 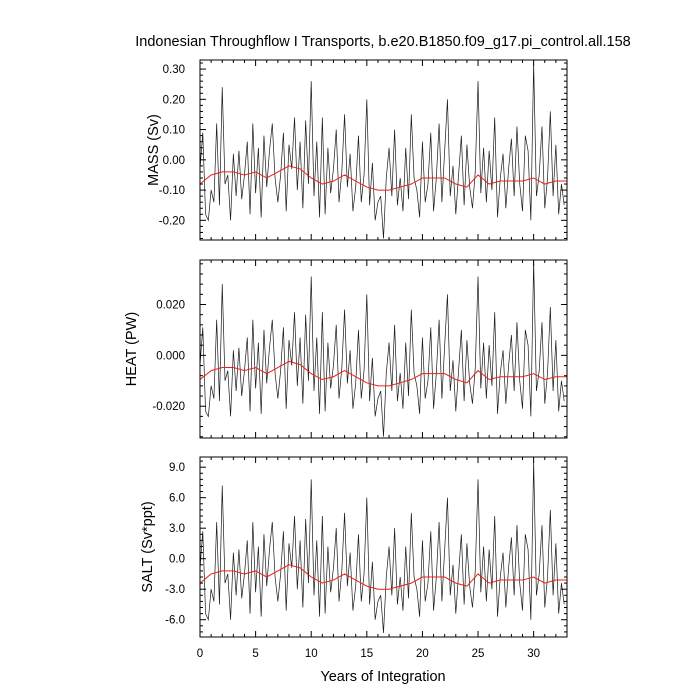 I want to click on panel-mass-frame, so click(x=383, y=150).